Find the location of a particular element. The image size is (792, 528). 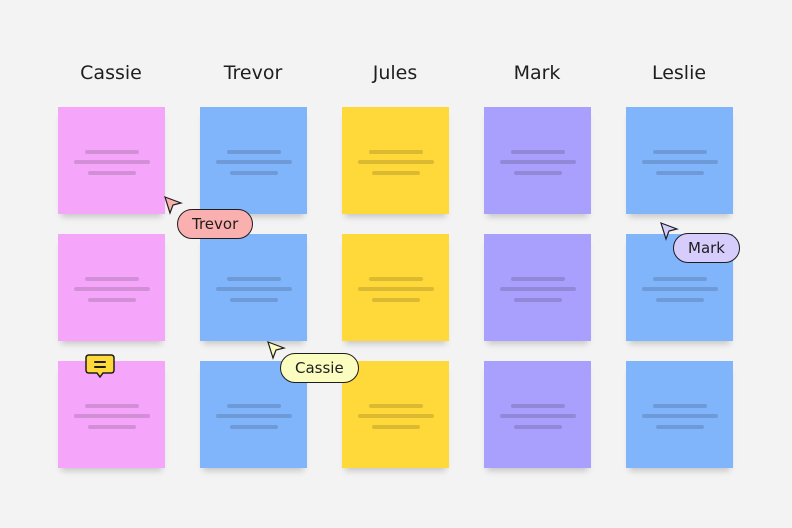

cursor-trevor is located at coordinates (173, 207).